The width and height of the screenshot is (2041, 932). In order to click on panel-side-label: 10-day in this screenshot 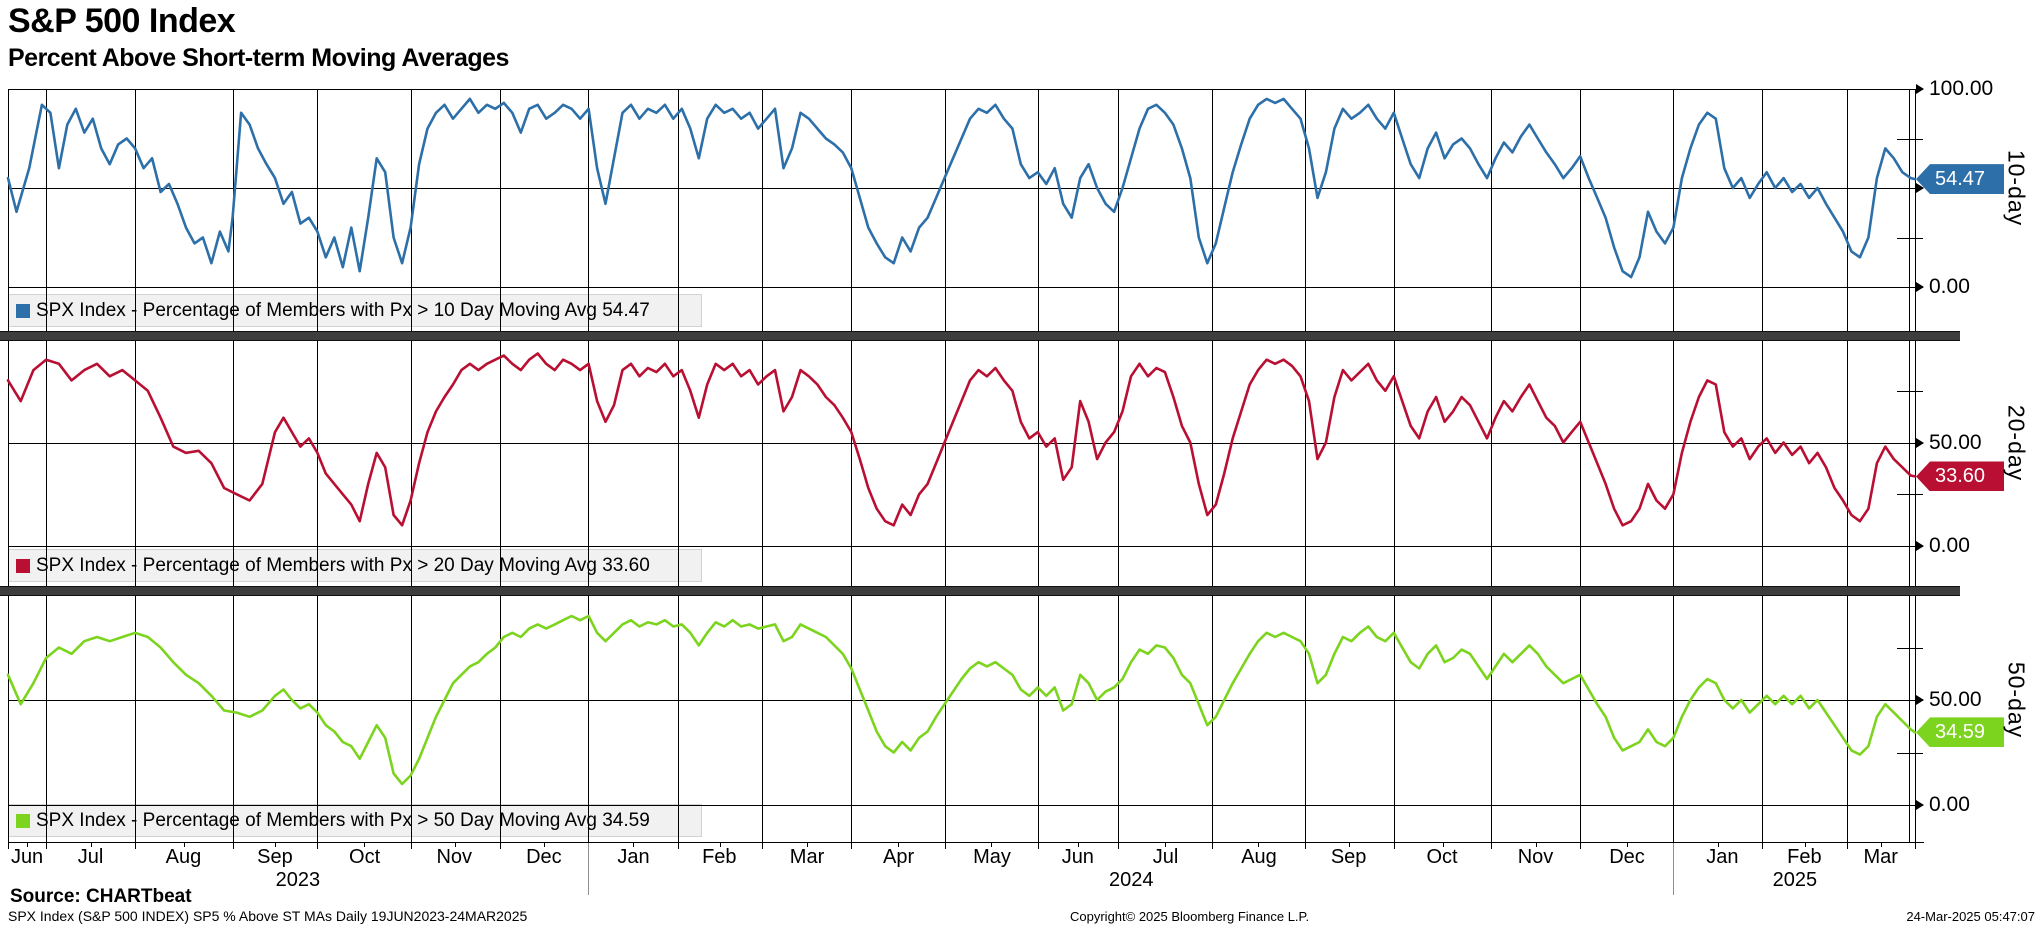, I will do `click(2016, 188)`.